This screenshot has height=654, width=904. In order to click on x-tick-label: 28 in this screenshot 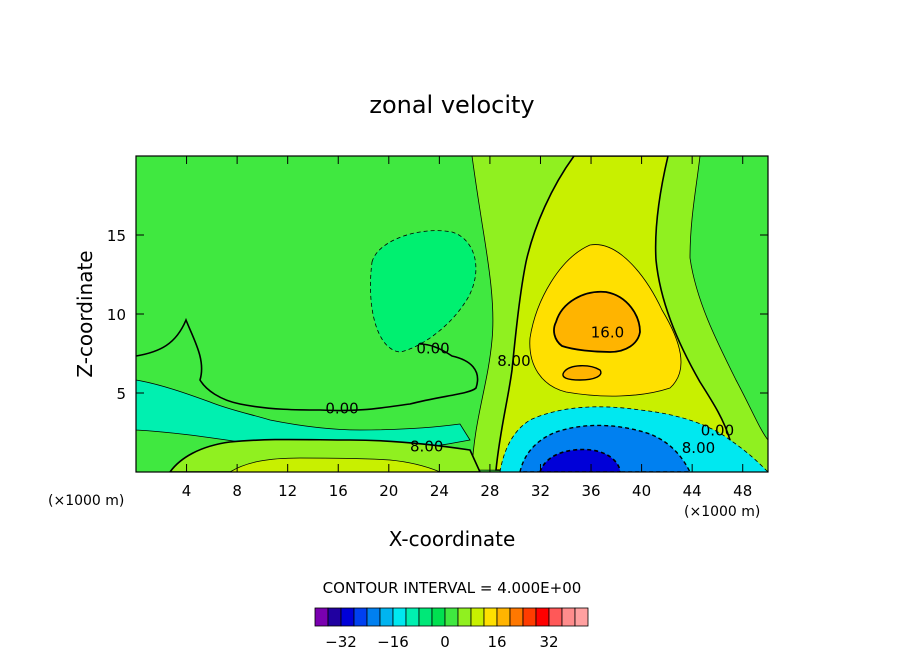, I will do `click(489, 491)`.